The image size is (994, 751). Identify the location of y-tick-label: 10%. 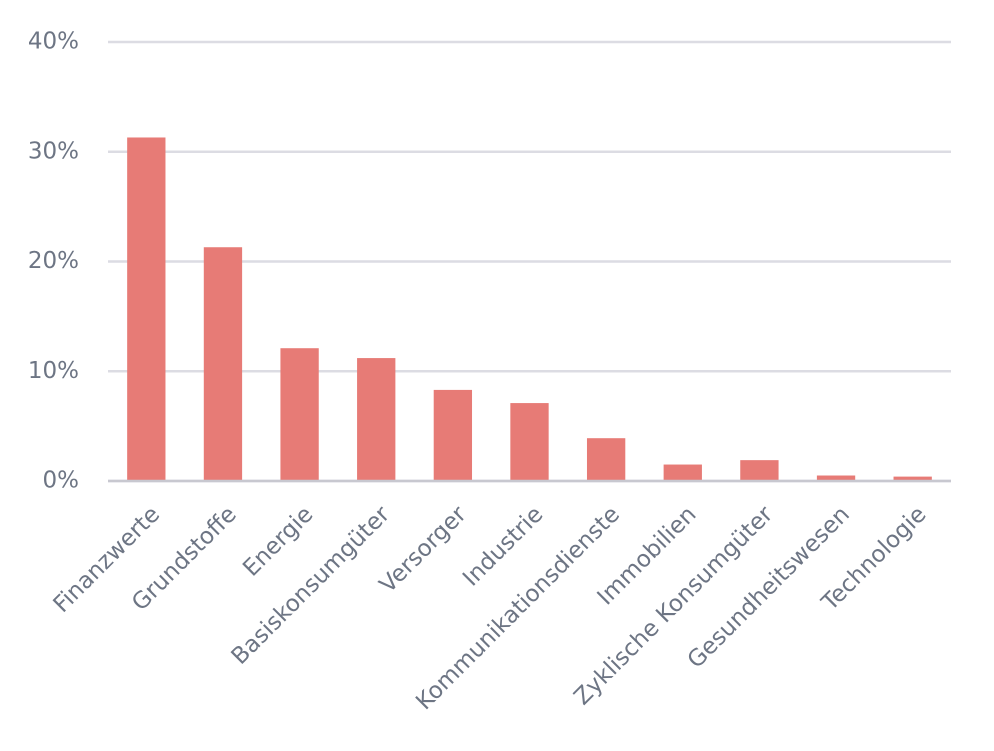
(53, 371).